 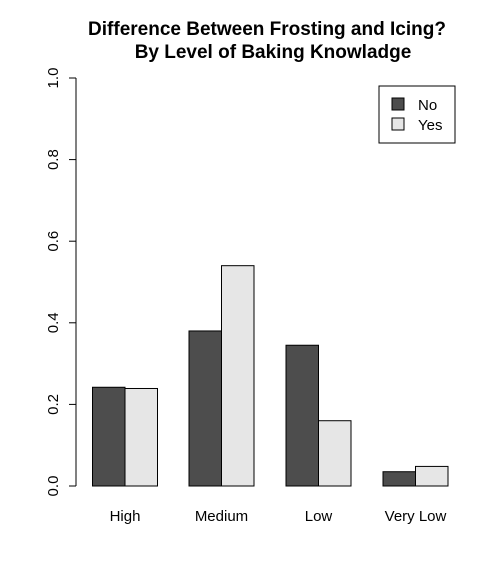 What do you see at coordinates (125, 516) in the screenshot?
I see `x-tick-label: High` at bounding box center [125, 516].